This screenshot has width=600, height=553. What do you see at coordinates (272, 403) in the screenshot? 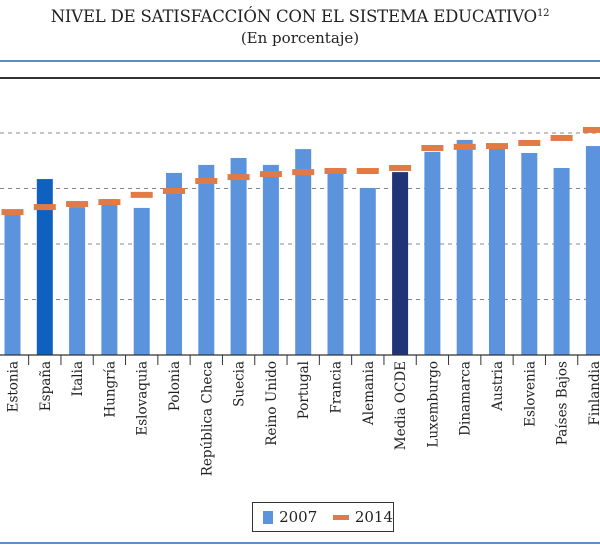
I see `x-label-8: Reino Unido` at bounding box center [272, 403].